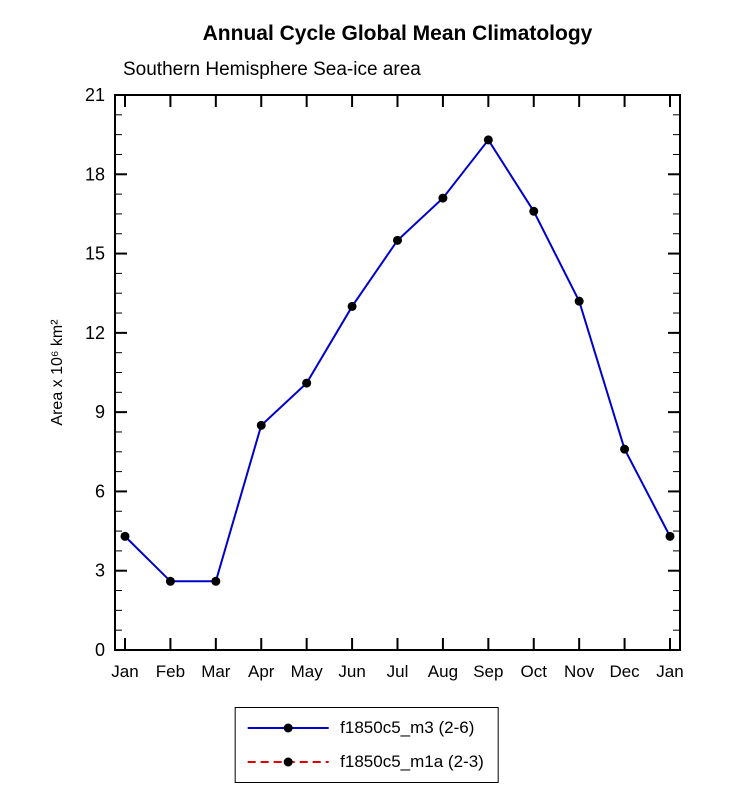  I want to click on legend-label: f1850c5_m1a (2-3), so click(412, 761).